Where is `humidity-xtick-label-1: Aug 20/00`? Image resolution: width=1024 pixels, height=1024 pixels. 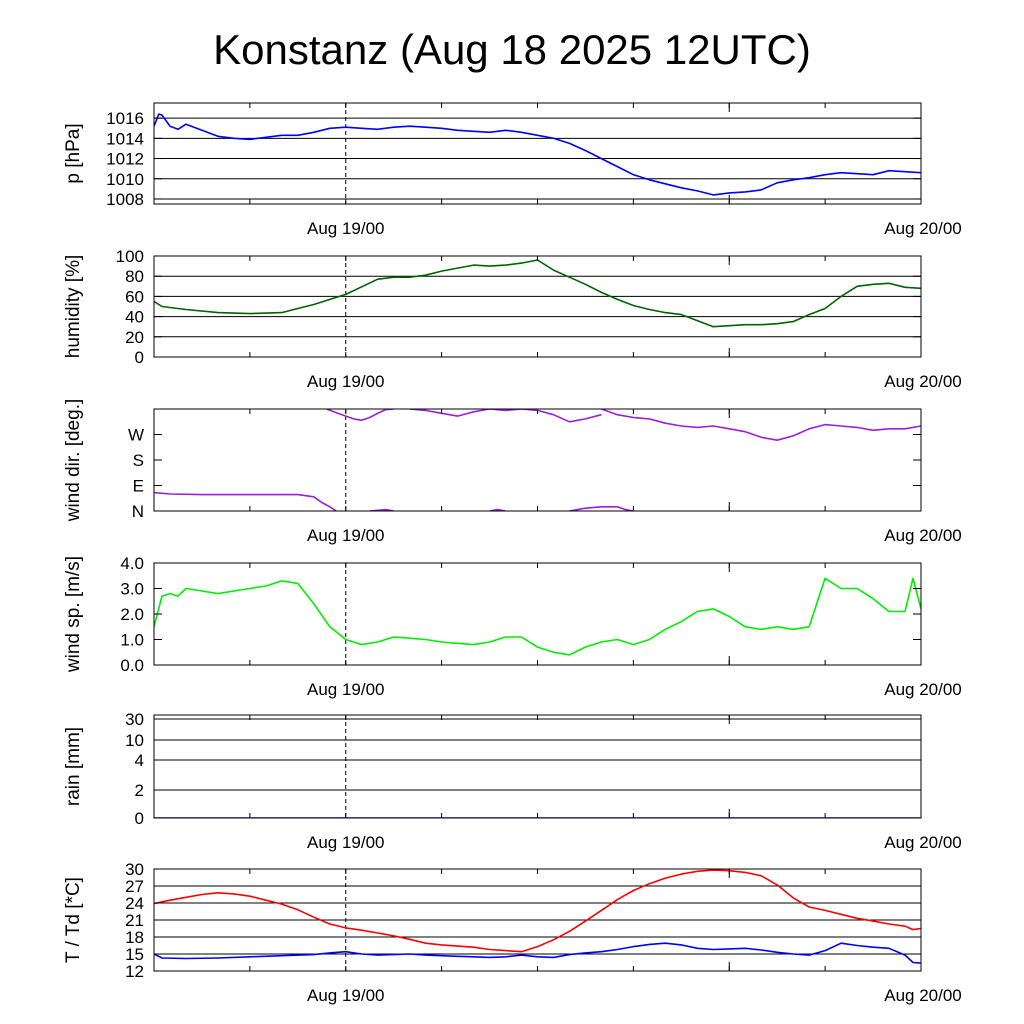 humidity-xtick-label-1: Aug 20/00 is located at coordinates (923, 381).